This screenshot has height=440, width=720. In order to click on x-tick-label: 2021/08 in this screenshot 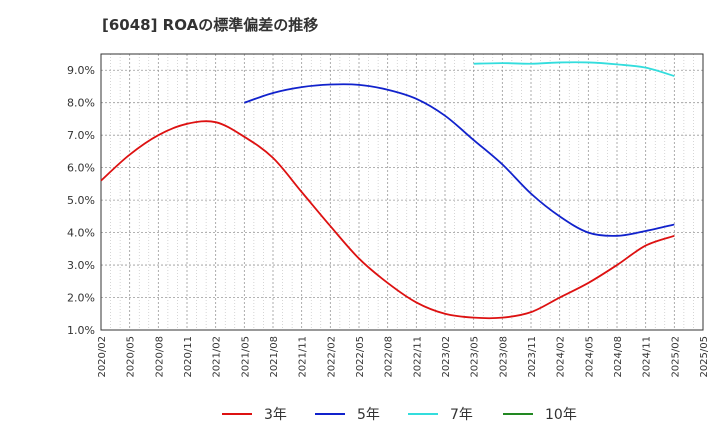, I will do `click(274, 357)`.